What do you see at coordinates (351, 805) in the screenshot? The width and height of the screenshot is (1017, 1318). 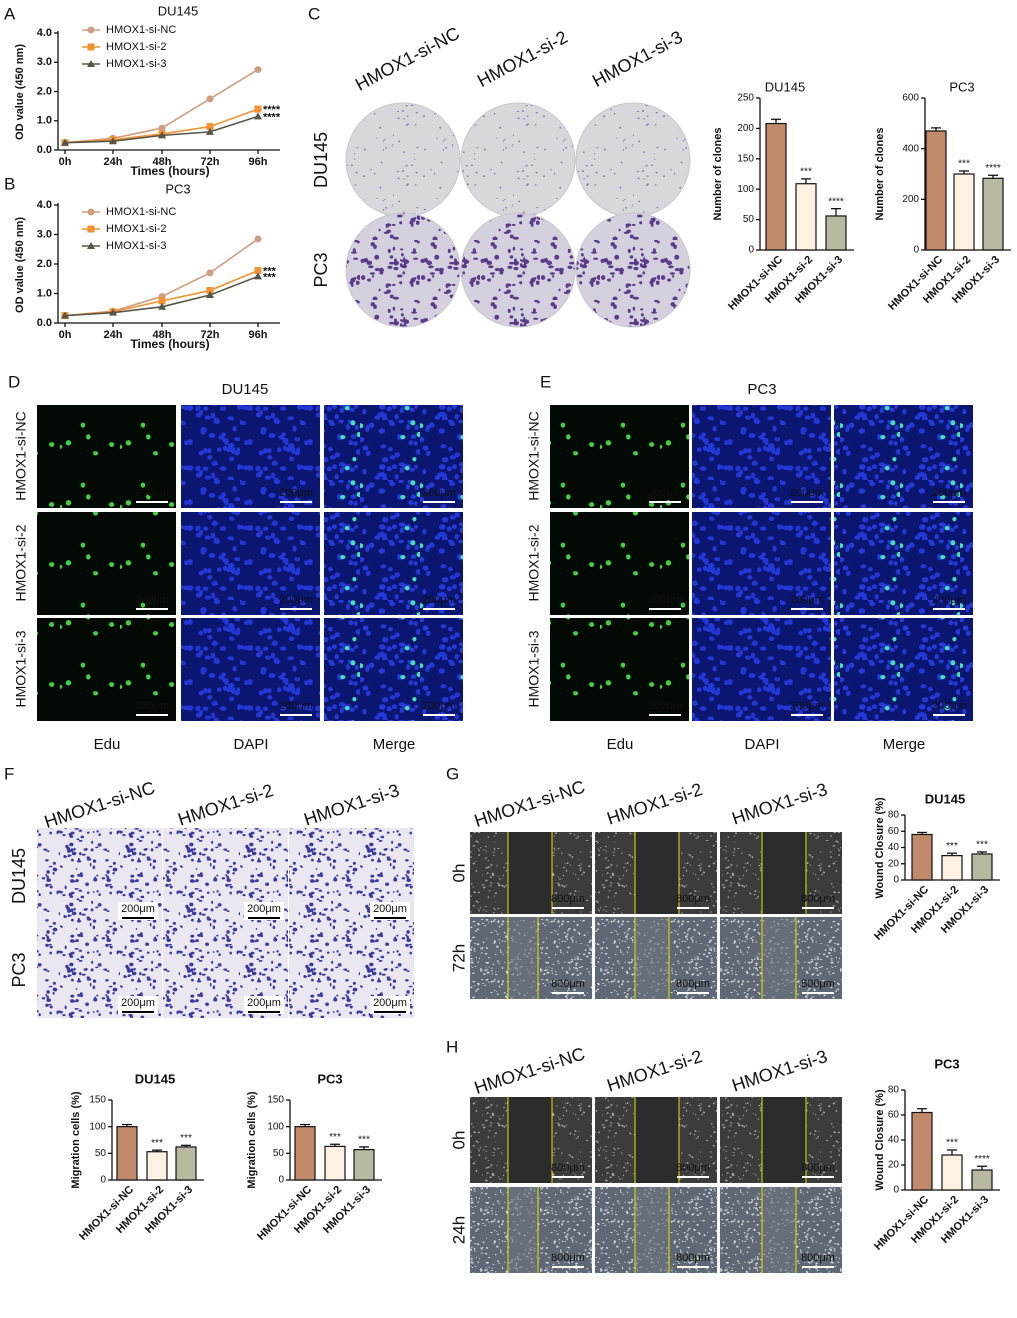 I see `column-label: HMOX1-si-3` at bounding box center [351, 805].